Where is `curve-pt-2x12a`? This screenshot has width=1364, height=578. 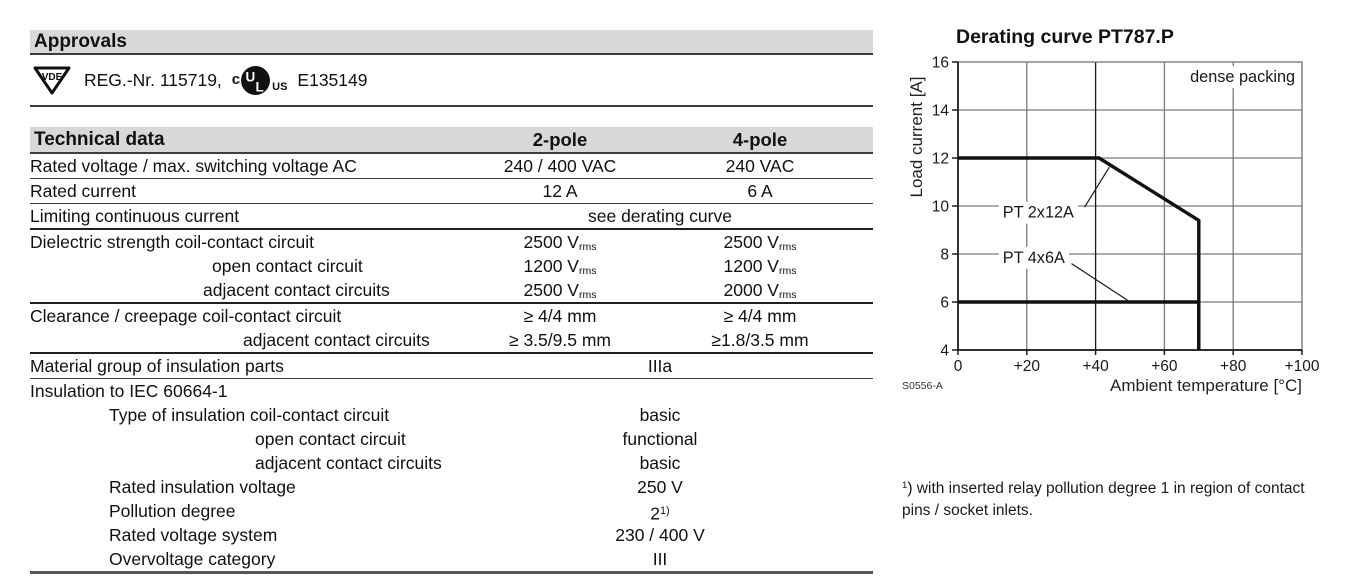
curve-pt-2x12a is located at coordinates (1079, 253).